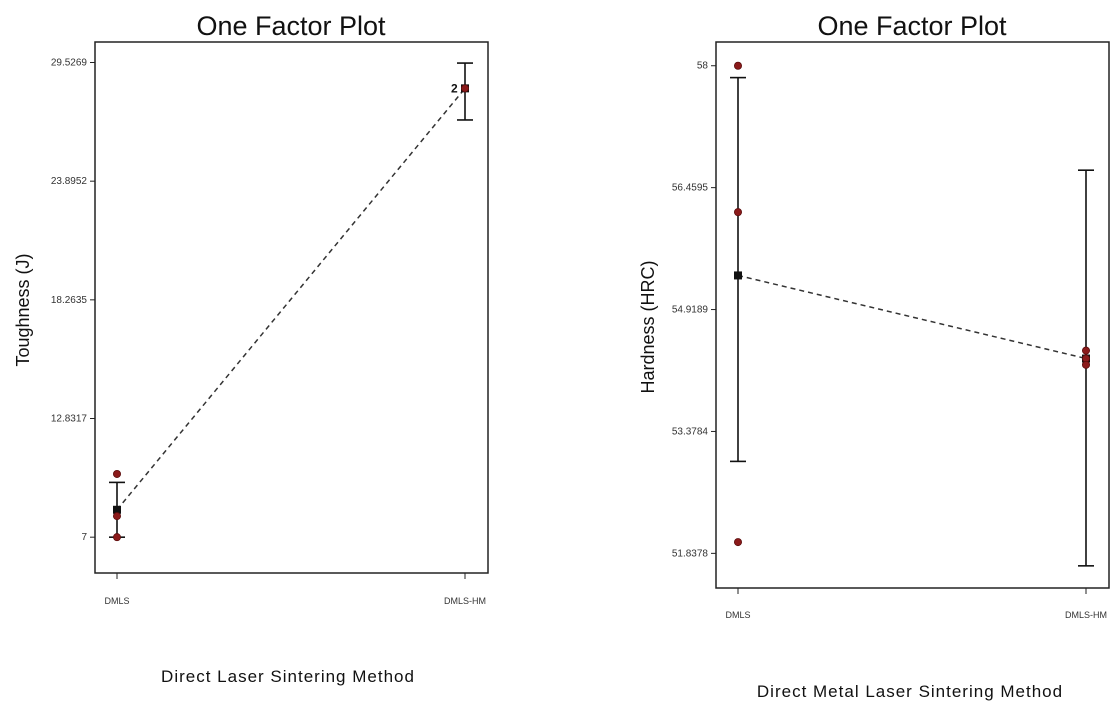  I want to click on y-tick-label: 54.9189, so click(690, 310).